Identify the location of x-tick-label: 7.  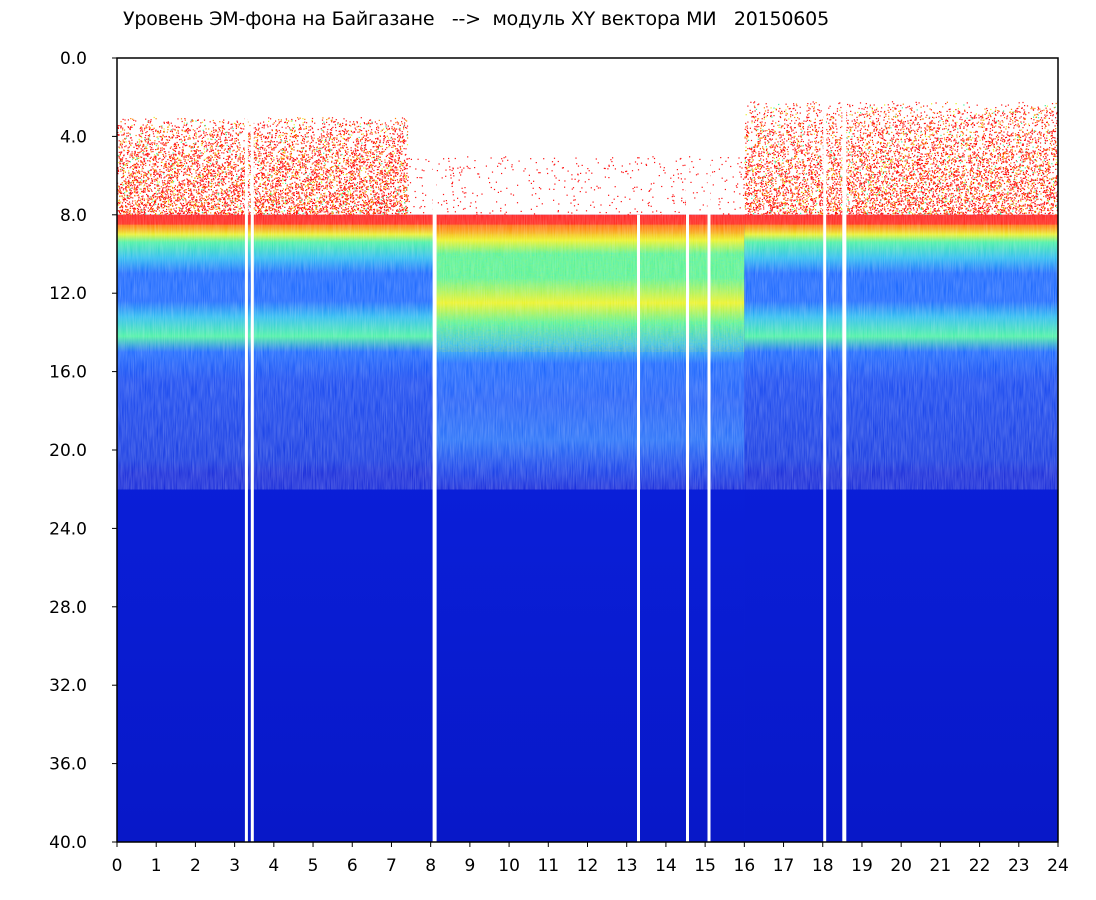
(391, 866).